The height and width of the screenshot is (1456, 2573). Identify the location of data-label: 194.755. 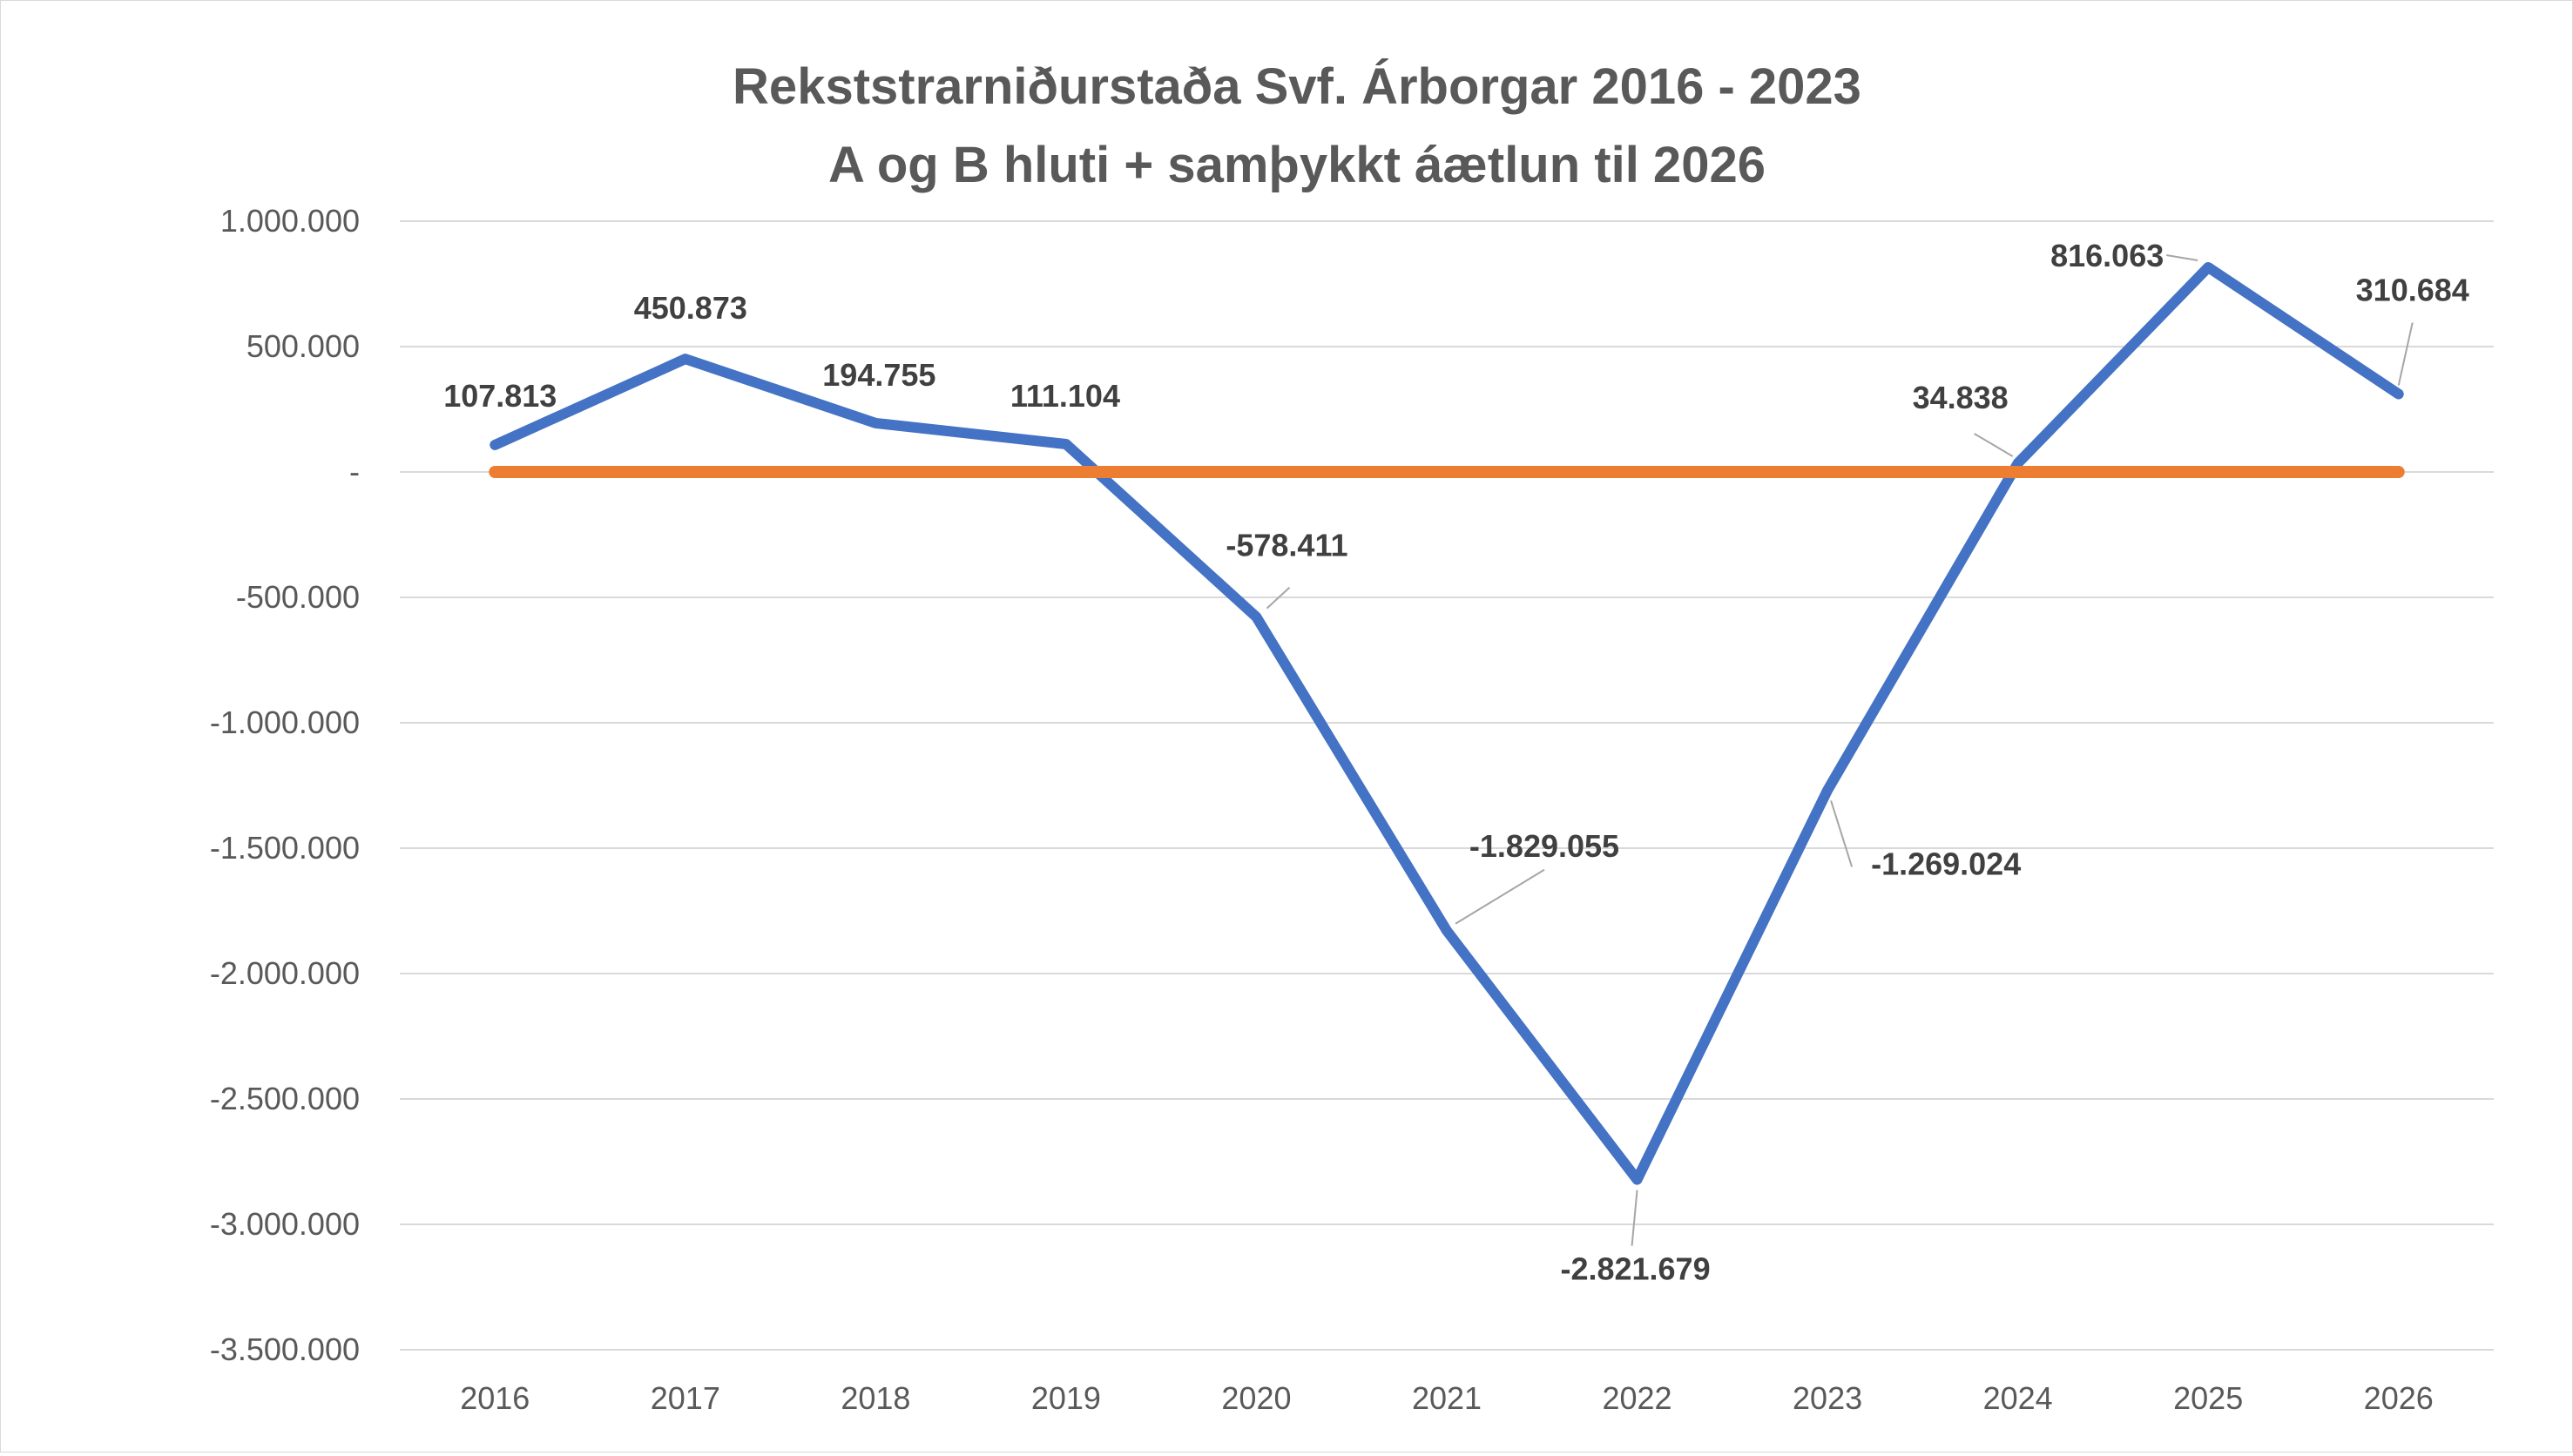
(878, 375).